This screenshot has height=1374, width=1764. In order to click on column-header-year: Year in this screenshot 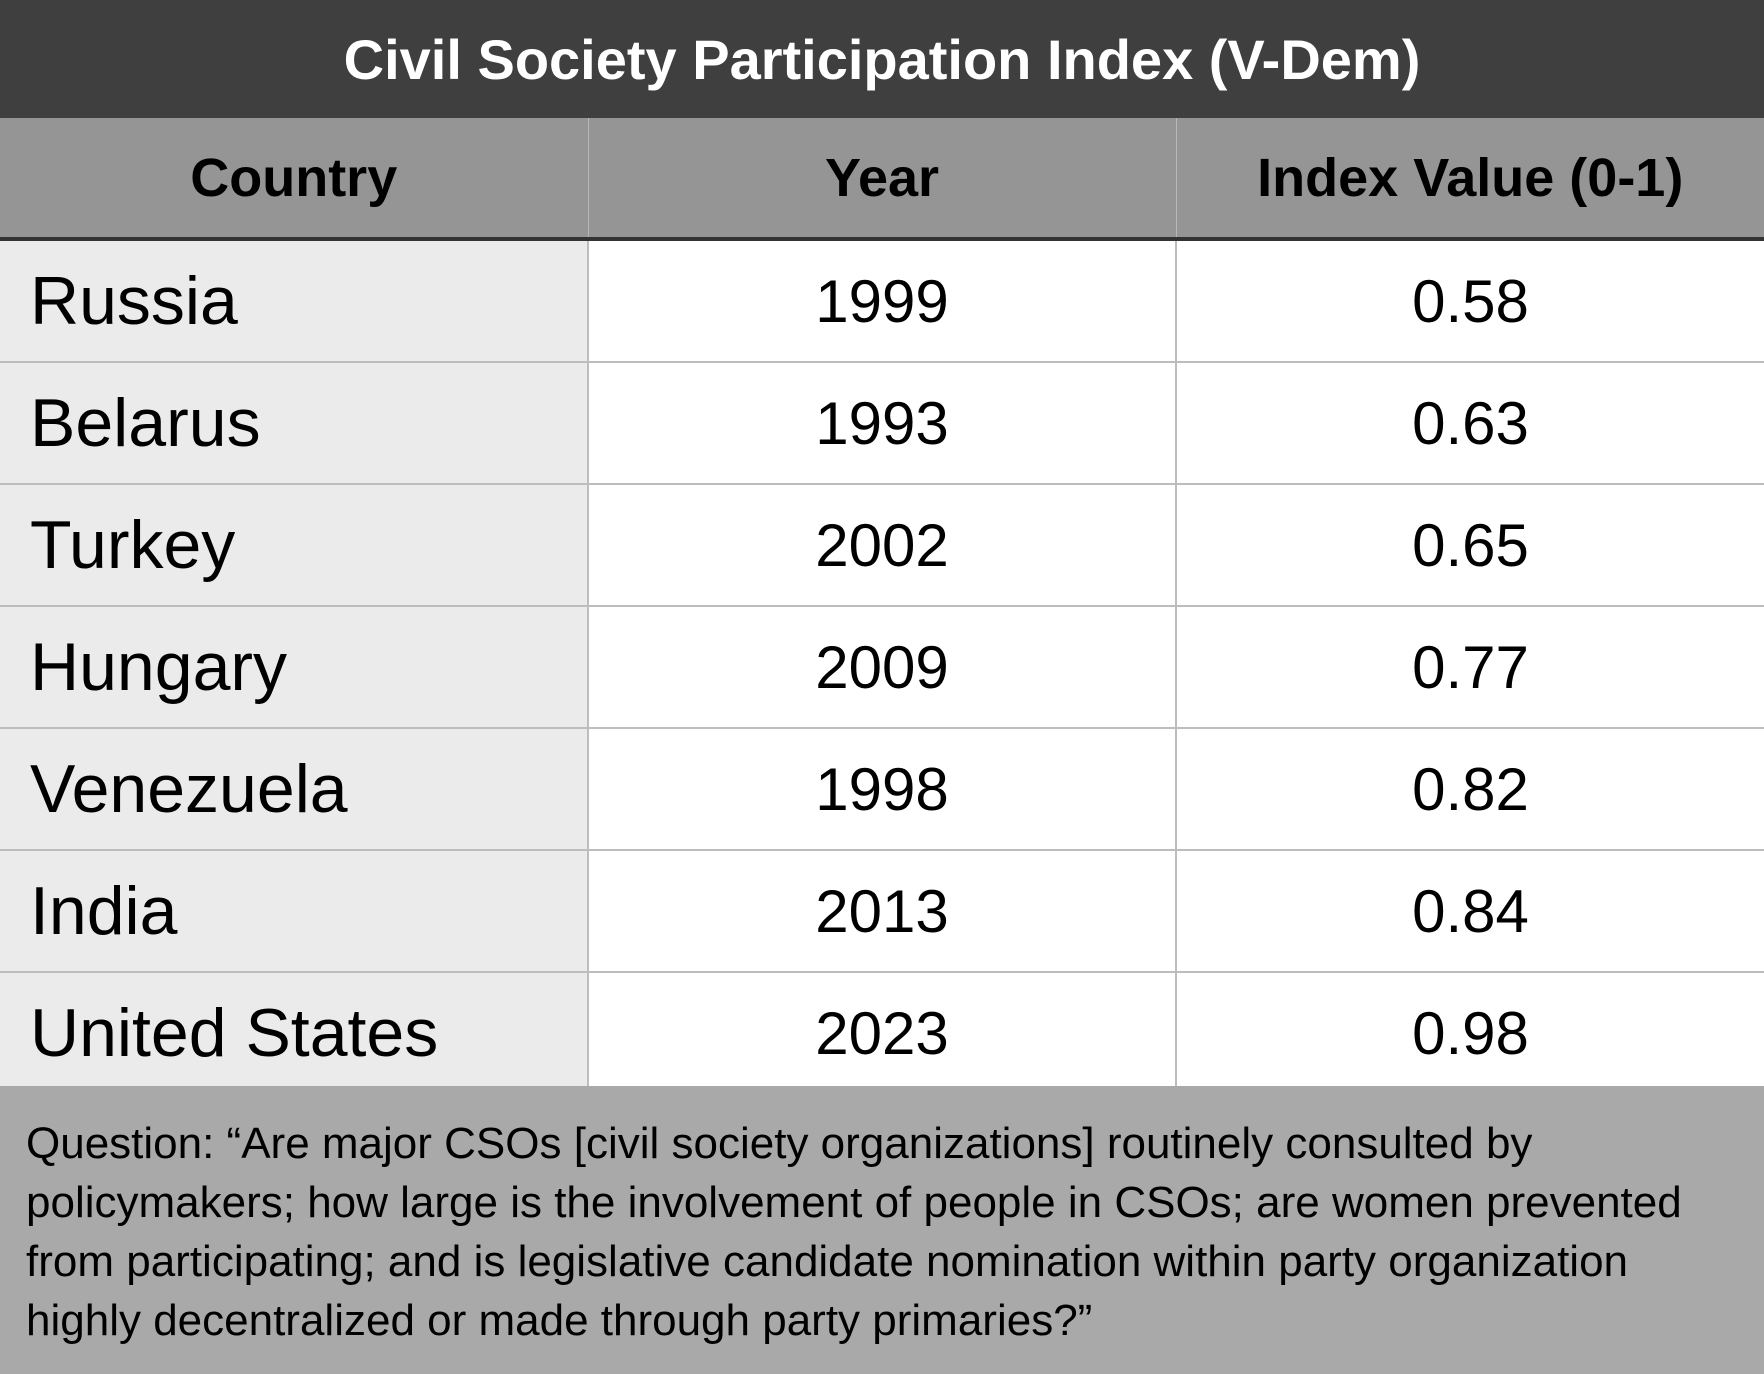, I will do `click(881, 179)`.